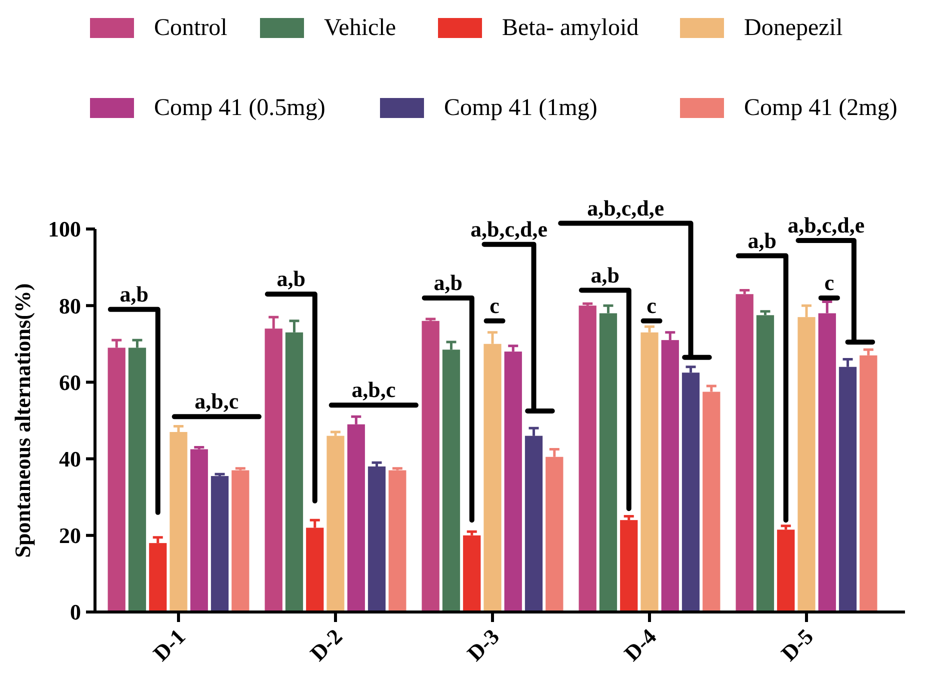 The width and height of the screenshot is (936, 680). I want to click on x-tick-label: D-4, so click(640, 645).